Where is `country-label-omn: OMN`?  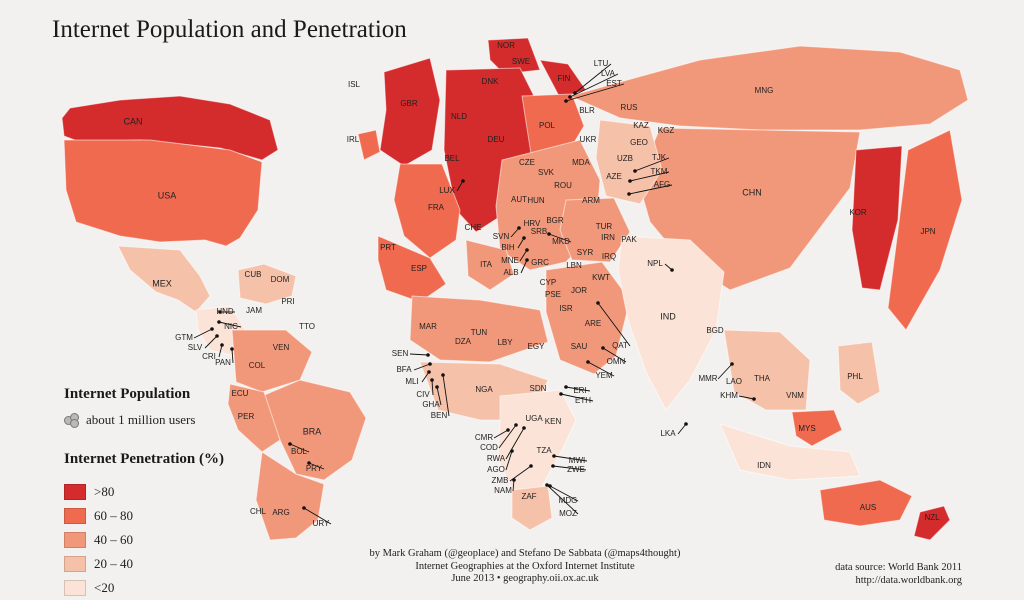
country-label-omn: OMN is located at coordinates (616, 361).